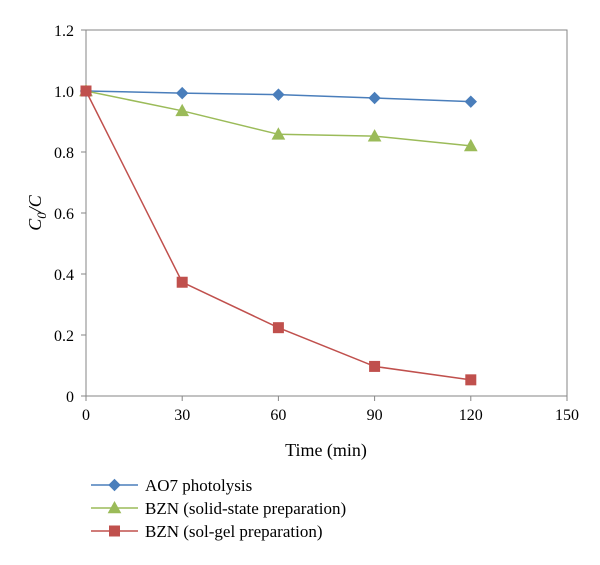 This screenshot has width=600, height=565. I want to click on y-axis-title-sub: 0, so click(41, 215).